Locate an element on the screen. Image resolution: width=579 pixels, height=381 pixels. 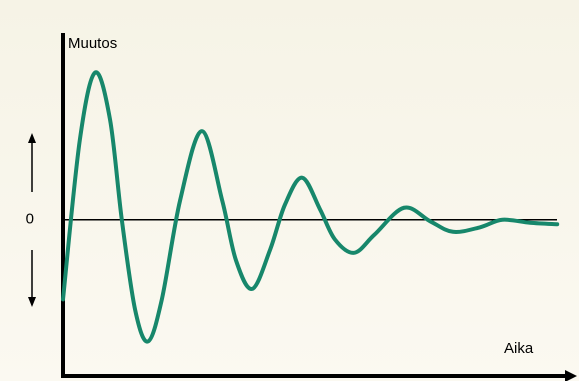
x-axis-label: Aika is located at coordinates (519, 348).